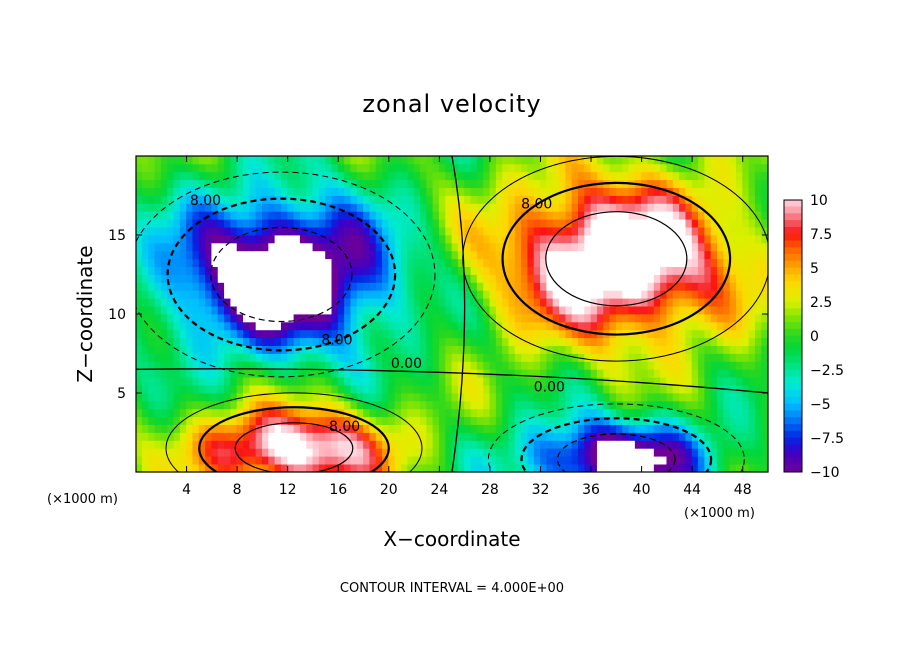  Describe the element at coordinates (827, 337) in the screenshot. I see `colorbar-ticks: 107.552.50−2.5−5−7.5−10` at that location.